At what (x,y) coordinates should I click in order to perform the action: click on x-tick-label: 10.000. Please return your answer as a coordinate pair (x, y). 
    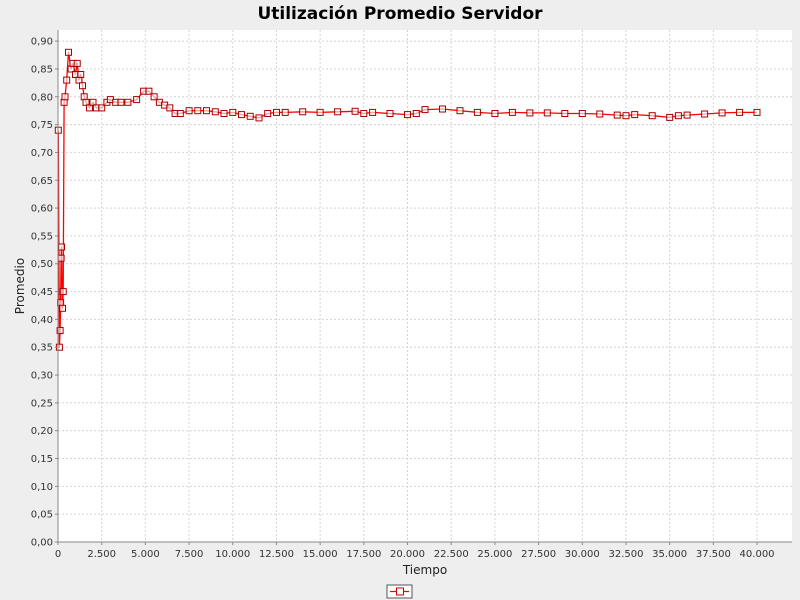
    Looking at the image, I should click on (232, 554).